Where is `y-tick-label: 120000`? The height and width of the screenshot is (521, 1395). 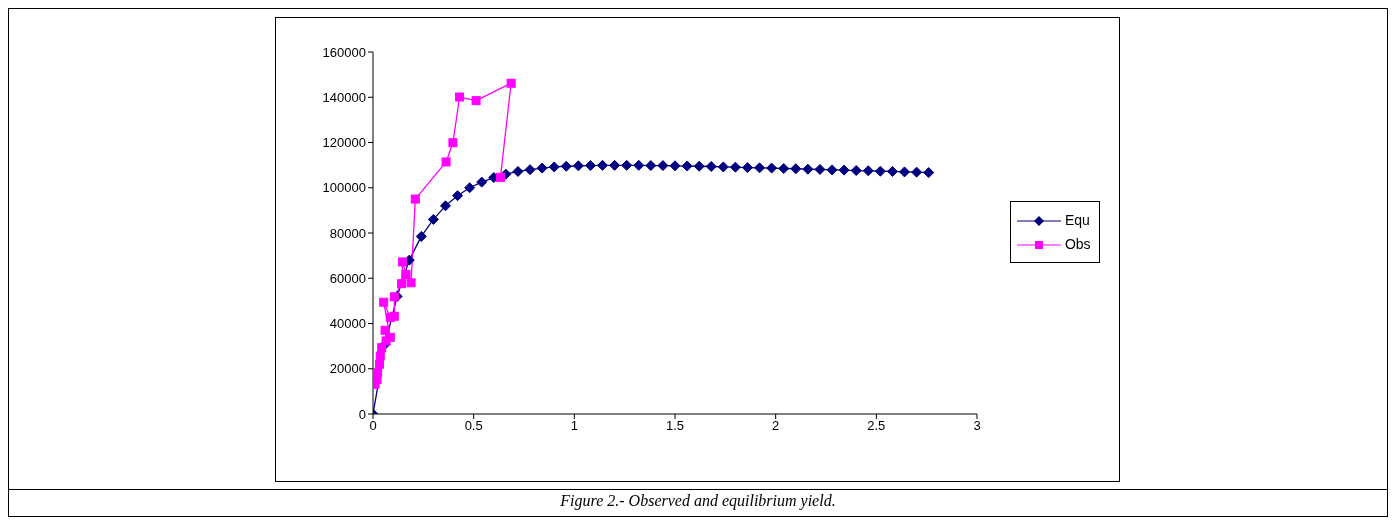 y-tick-label: 120000 is located at coordinates (344, 143).